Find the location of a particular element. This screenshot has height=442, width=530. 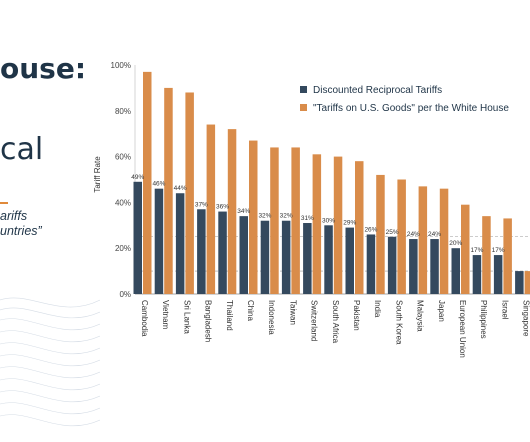

x-category-label: Pakistan is located at coordinates (356, 315).